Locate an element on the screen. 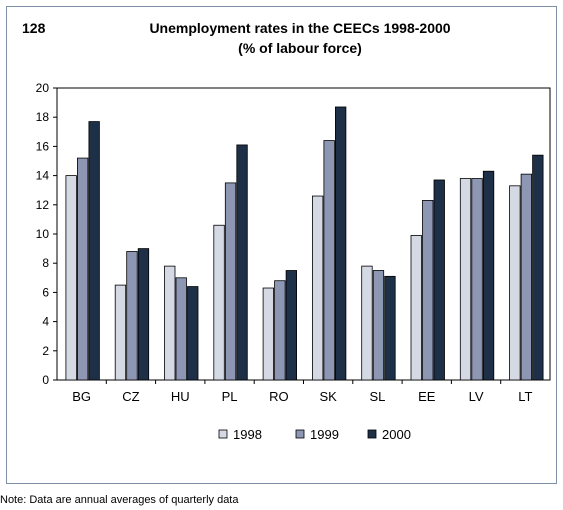 The width and height of the screenshot is (563, 510). x-category-label: RO is located at coordinates (279, 396).